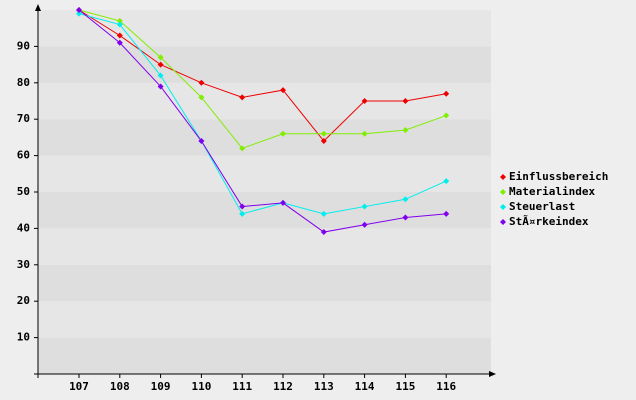 The height and width of the screenshot is (400, 636). I want to click on x-tick-label: 116, so click(446, 386).